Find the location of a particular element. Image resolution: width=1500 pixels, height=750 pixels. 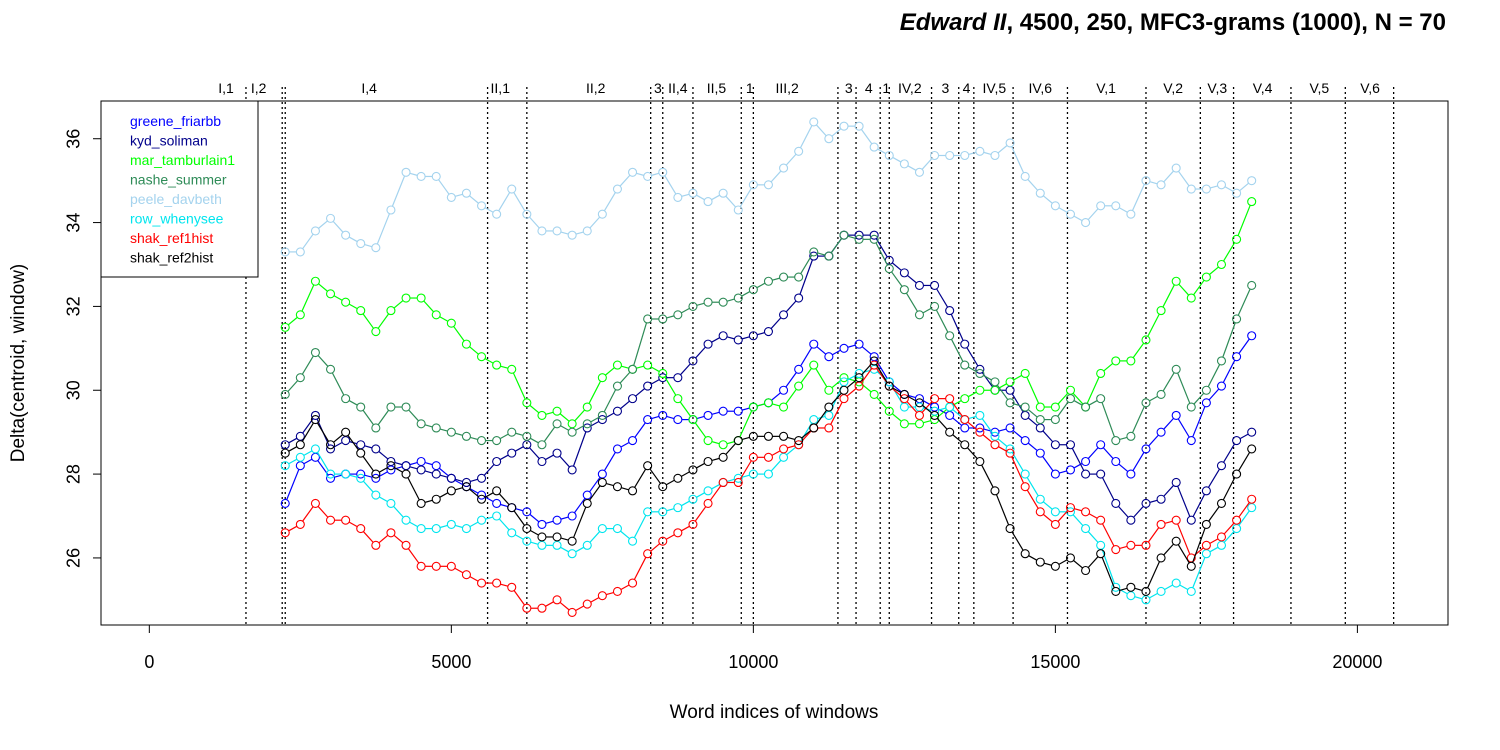

y-tick-label: 30 is located at coordinates (73, 390).